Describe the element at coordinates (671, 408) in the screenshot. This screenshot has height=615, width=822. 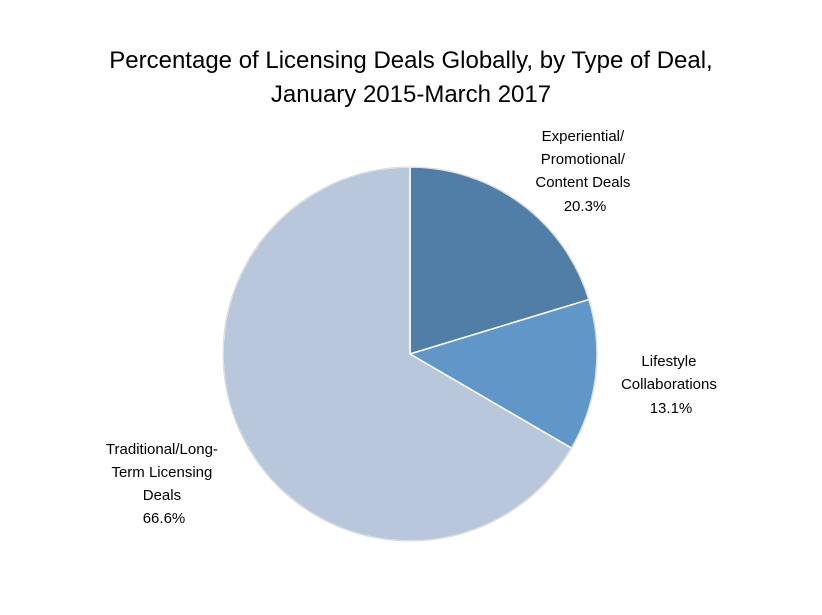
I see `slice-value-lifestyle: 13.1%` at that location.